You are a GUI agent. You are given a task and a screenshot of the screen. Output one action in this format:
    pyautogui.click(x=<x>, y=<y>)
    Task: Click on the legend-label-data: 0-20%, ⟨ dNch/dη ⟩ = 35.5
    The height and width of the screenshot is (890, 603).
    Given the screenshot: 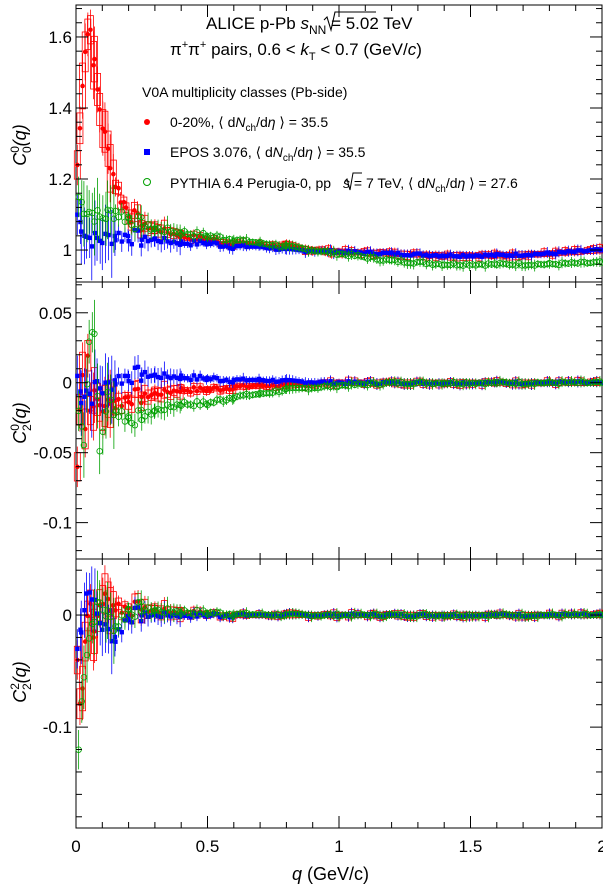 What is the action you would take?
    pyautogui.click(x=249, y=124)
    